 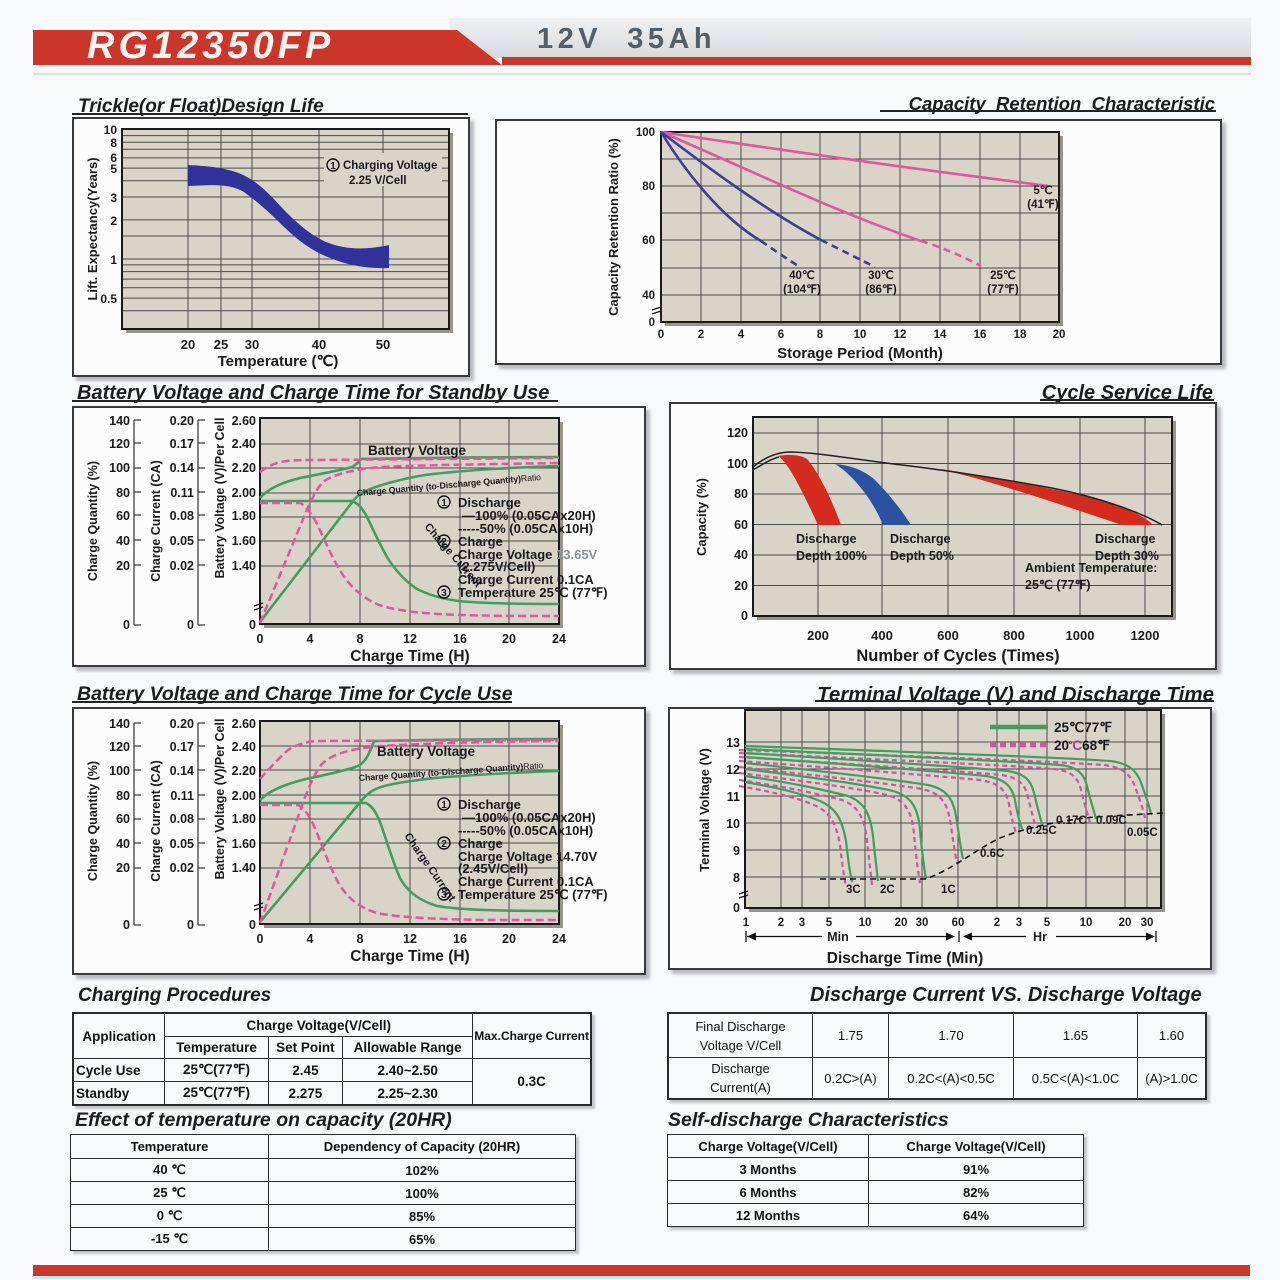 I want to click on svg-text: 1200, so click(x=1145, y=635).